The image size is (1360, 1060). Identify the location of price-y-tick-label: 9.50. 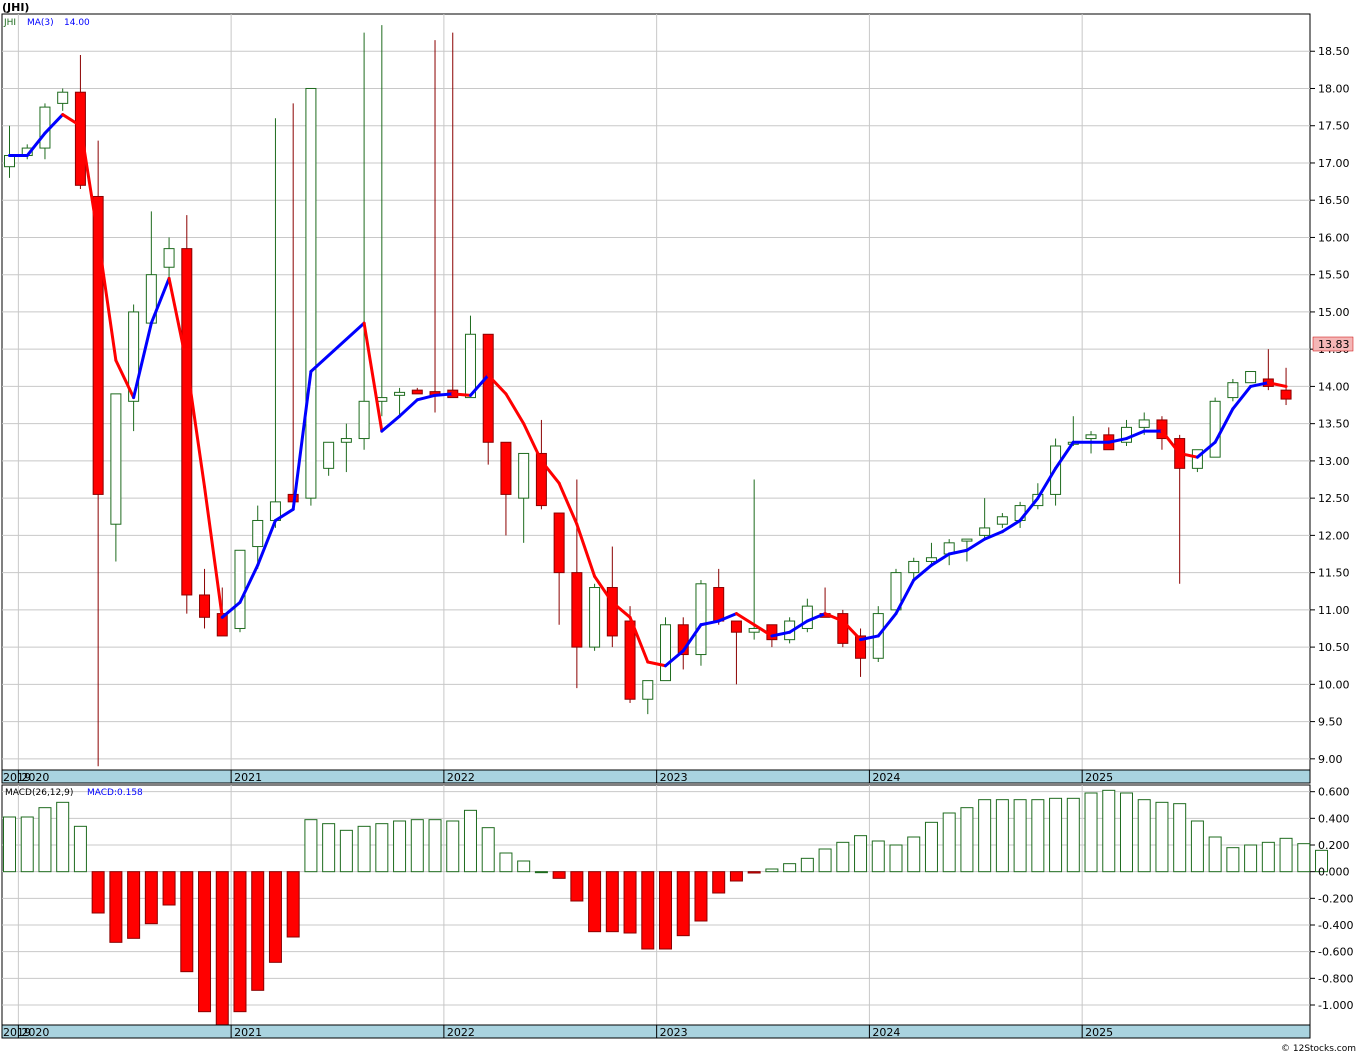
(1330, 722).